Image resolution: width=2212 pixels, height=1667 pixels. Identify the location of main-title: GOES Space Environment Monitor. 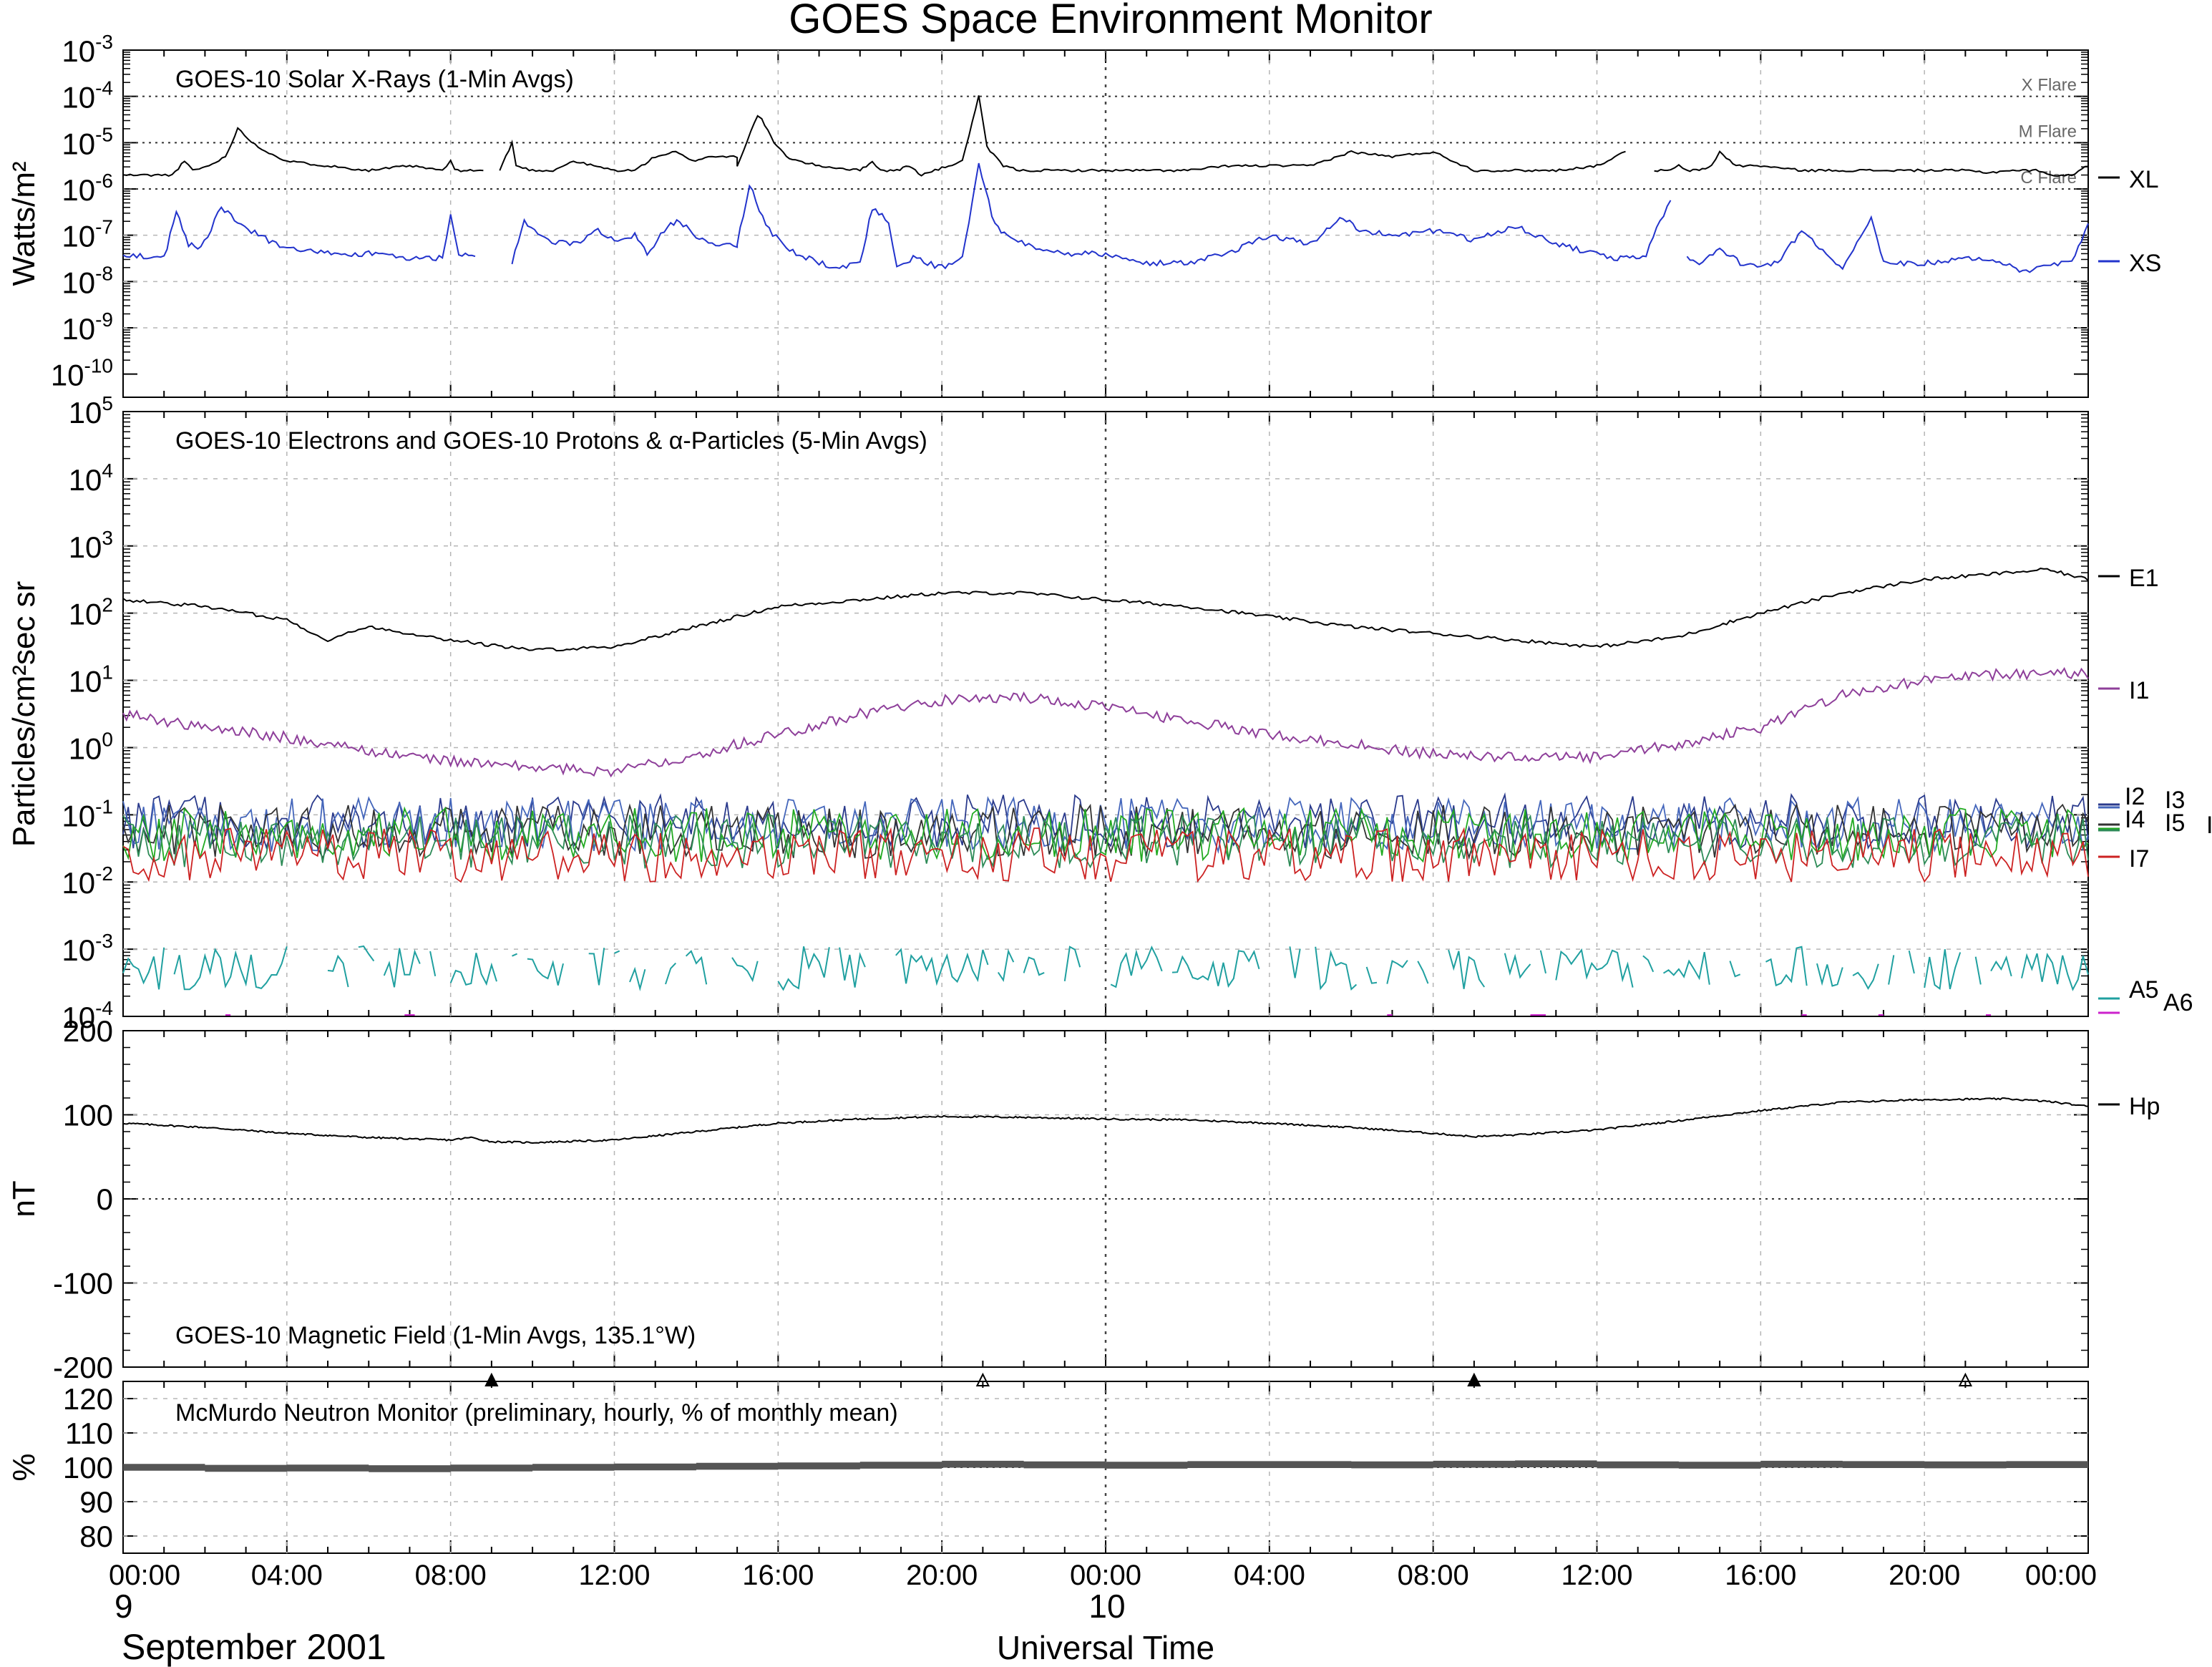
(1110, 21).